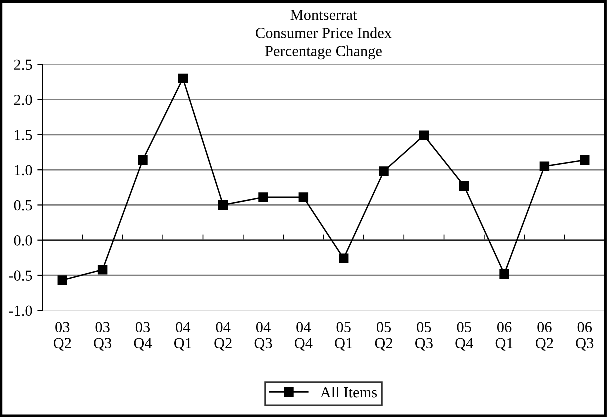 The width and height of the screenshot is (608, 417). Describe the element at coordinates (143, 336) in the screenshot. I see `x-tick-label: 03 Q4` at that location.